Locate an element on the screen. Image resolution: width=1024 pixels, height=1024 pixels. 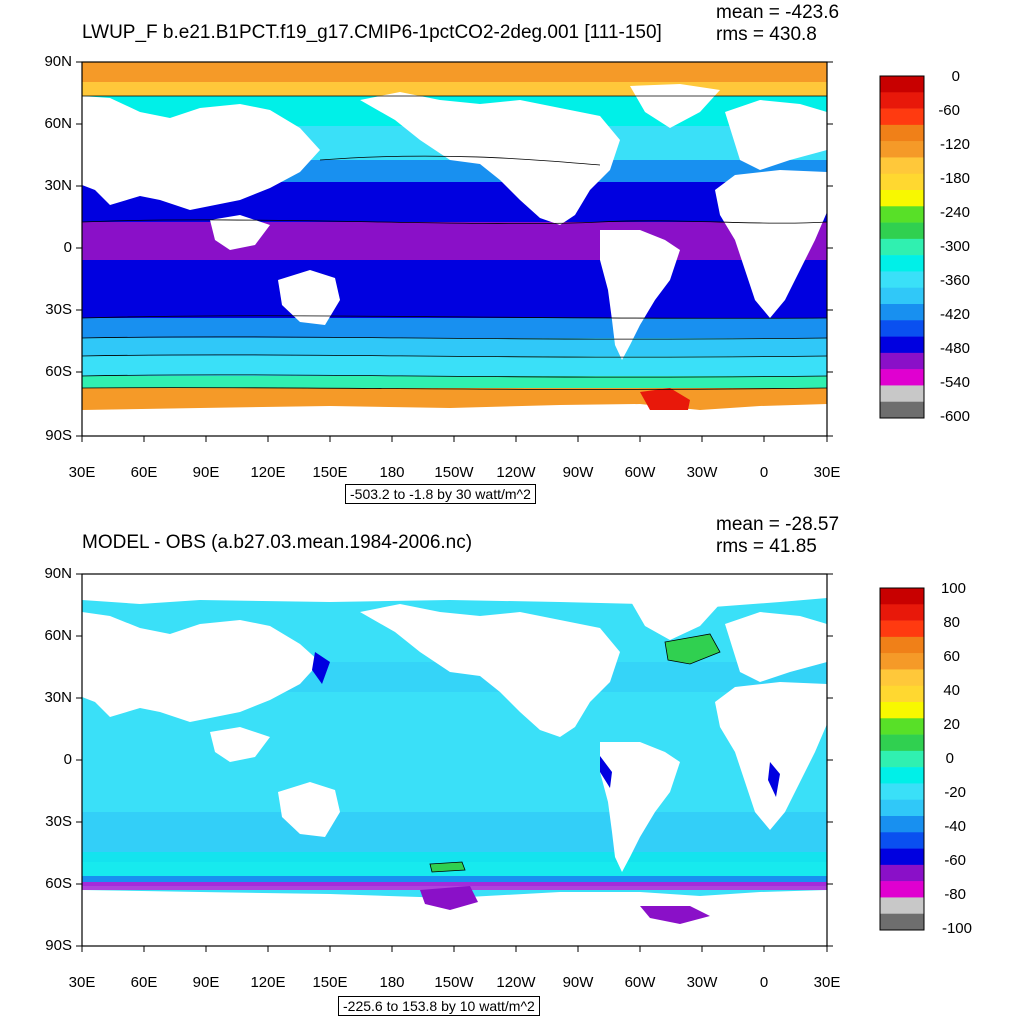
panel-title: MODEL - OBS (a.b27.03.mean.1984-2006.nc) is located at coordinates (277, 542).